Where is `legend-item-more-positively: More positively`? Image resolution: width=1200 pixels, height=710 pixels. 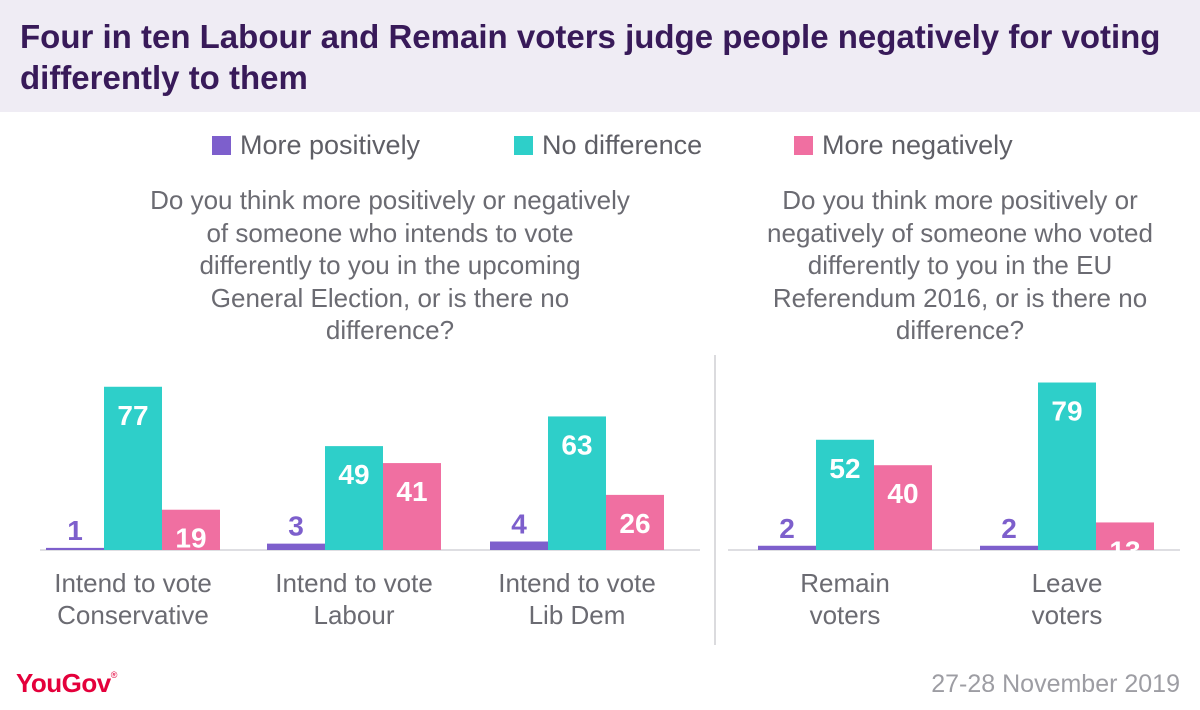
legend-item-more-positively: More positively is located at coordinates (316, 145).